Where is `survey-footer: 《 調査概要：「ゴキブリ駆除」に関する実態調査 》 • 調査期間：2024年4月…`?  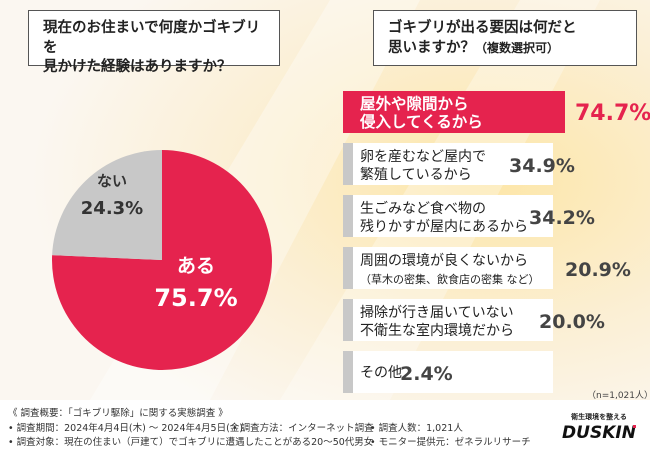 survey-footer: 《 調査概要：「ゴキブリ駆除」に関する実態調査 》 • 調査期間：2024年4月… is located at coordinates (325, 425).